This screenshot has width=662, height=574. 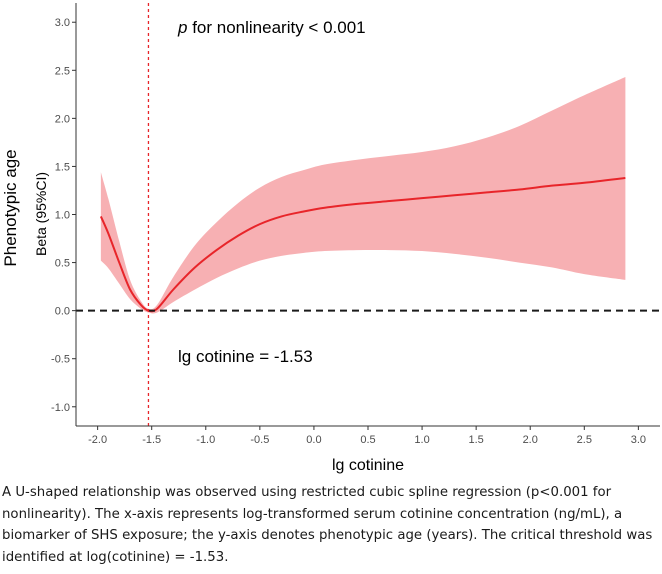 I want to click on x-tick-label: 2.5, so click(x=584, y=440).